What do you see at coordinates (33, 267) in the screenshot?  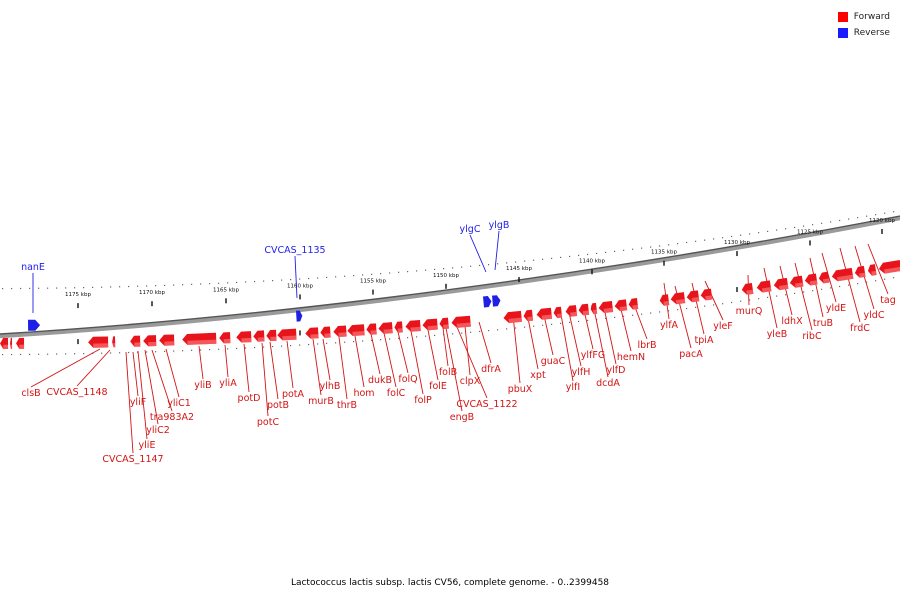 I see `gene-label-nane: nanE` at bounding box center [33, 267].